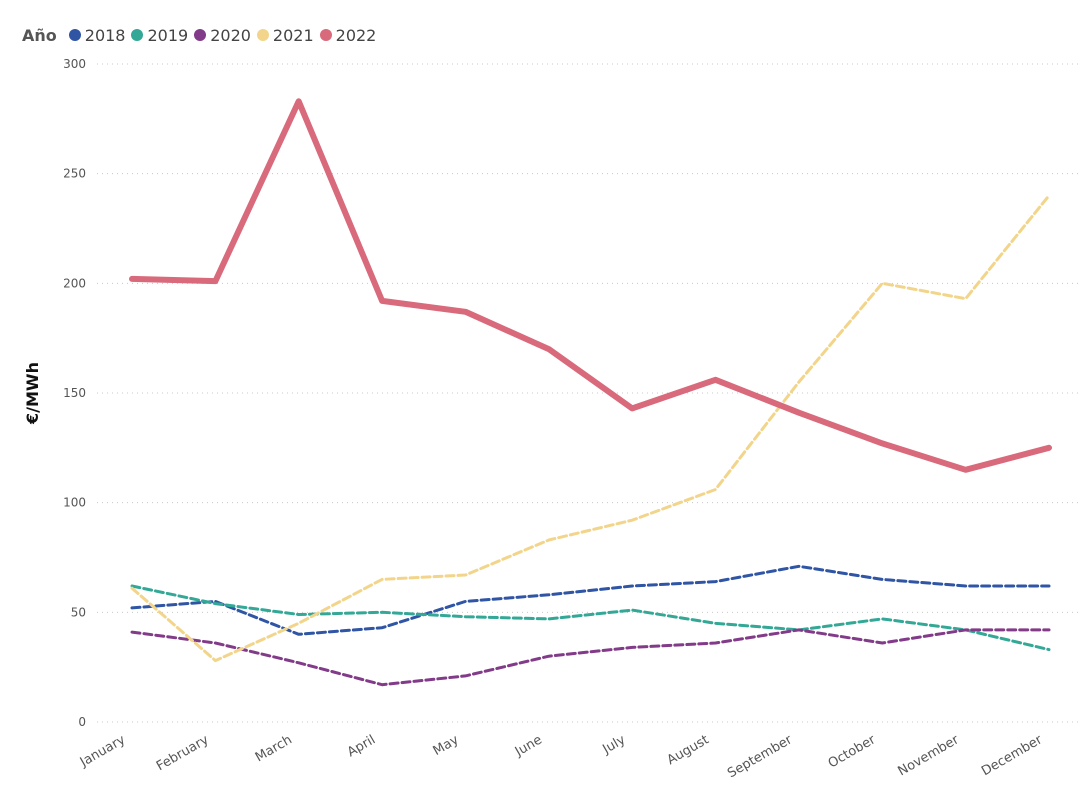 Image resolution: width=1089 pixels, height=807 pixels. What do you see at coordinates (230, 35) in the screenshot?
I see `legend-label-2020: 2020` at bounding box center [230, 35].